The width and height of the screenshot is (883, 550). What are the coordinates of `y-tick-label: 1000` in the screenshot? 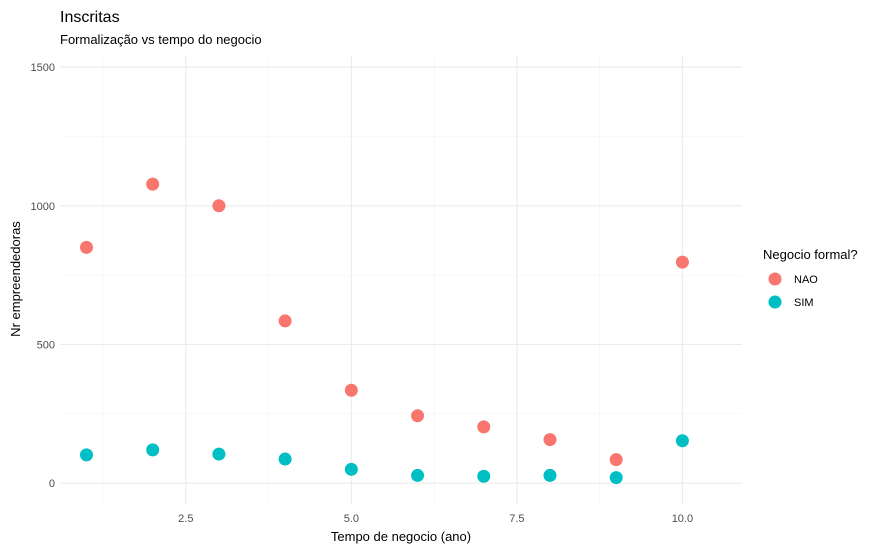 It's located at (43, 207).